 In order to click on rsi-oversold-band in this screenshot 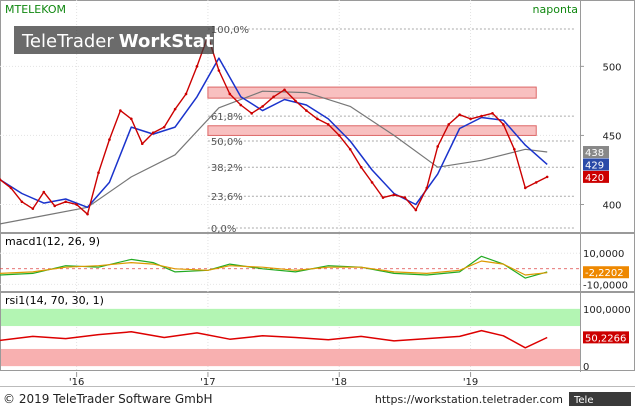, I will do `click(290, 357)`.